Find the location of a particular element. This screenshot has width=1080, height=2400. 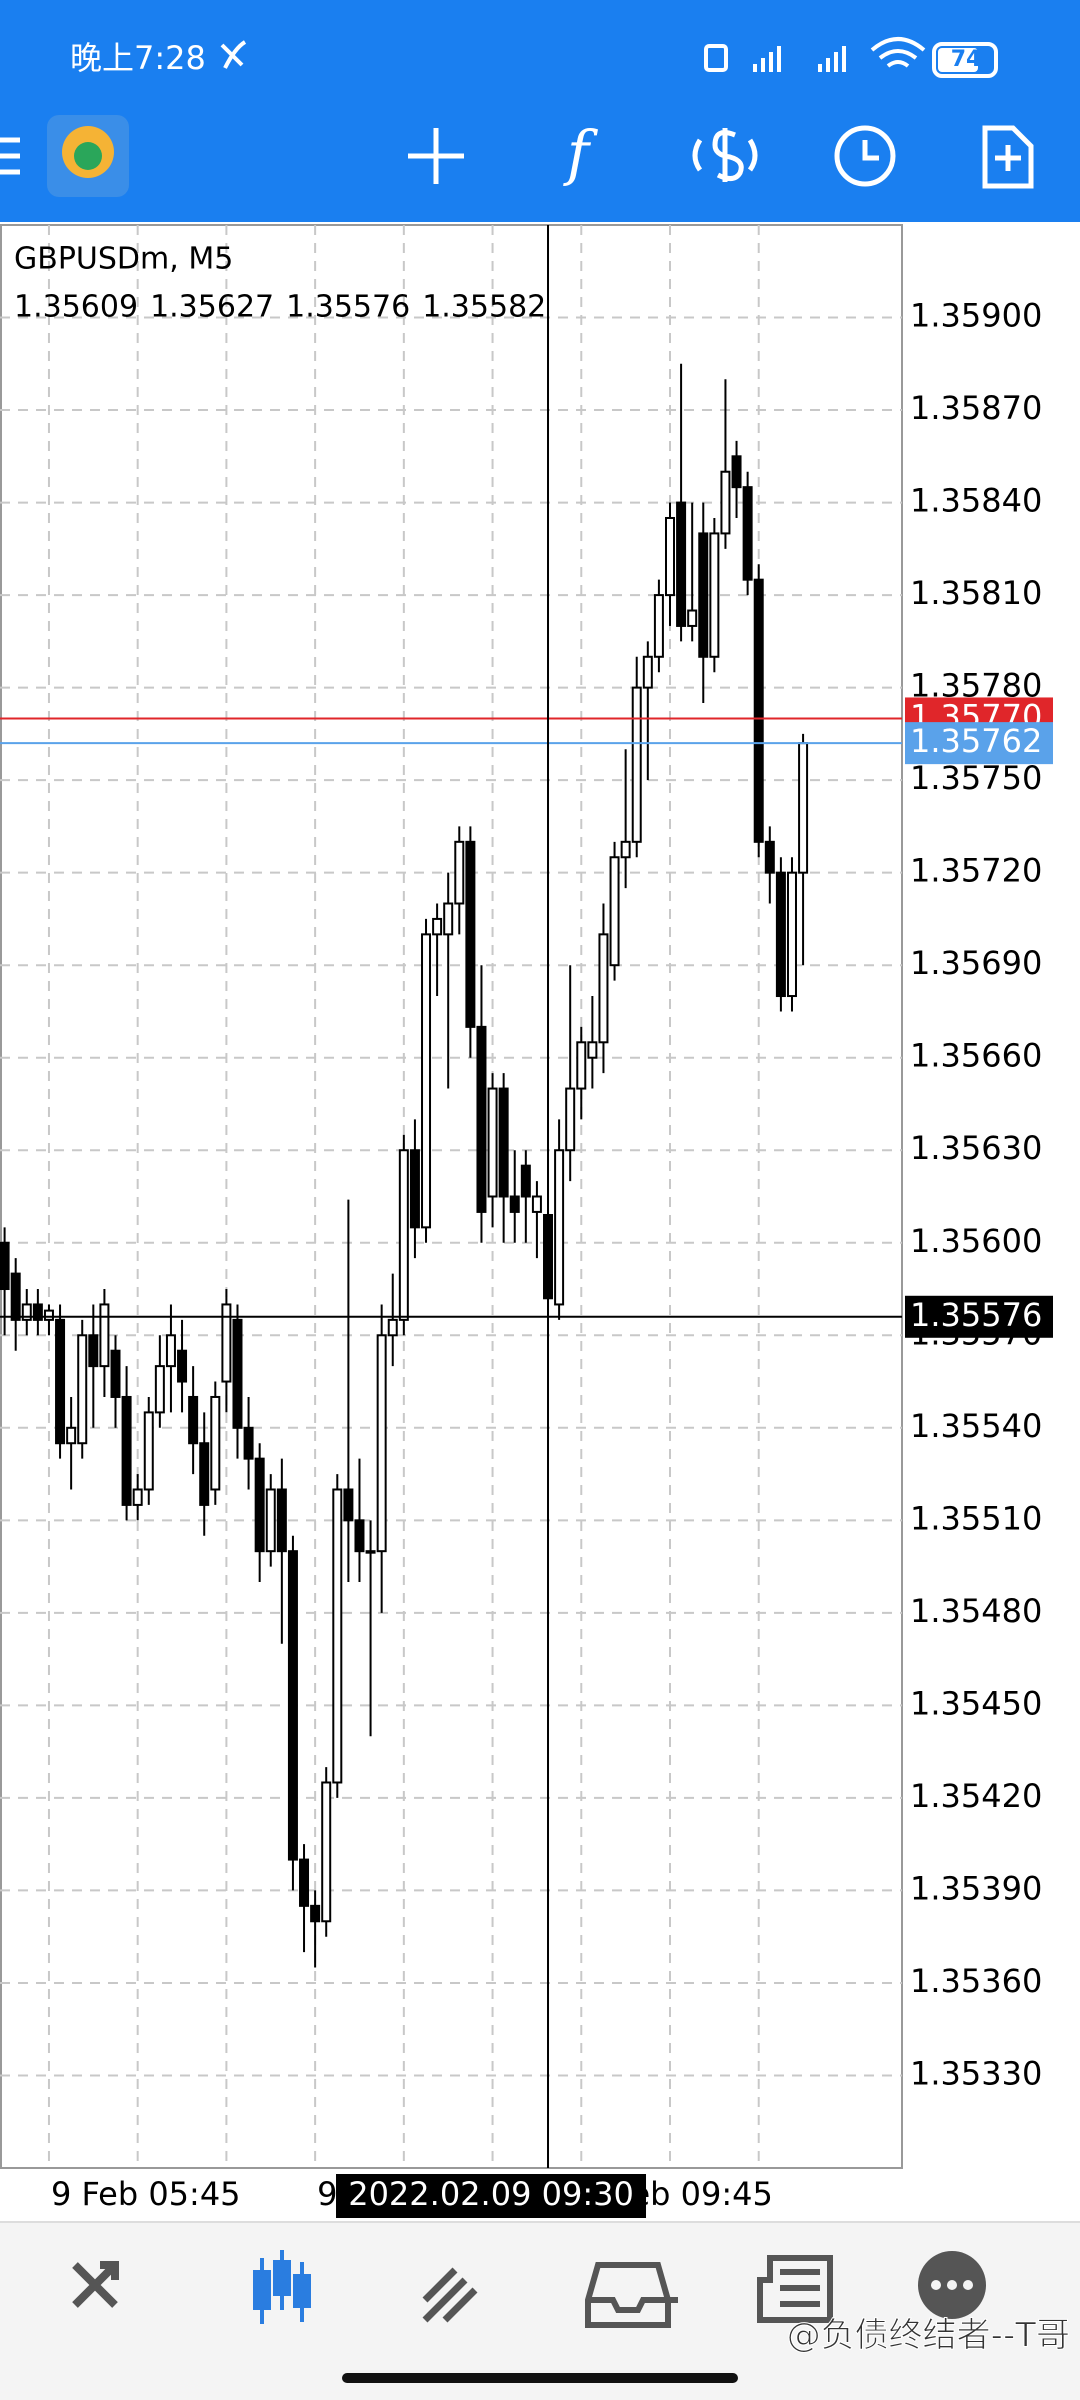

ohlc-readout: 1.35609 1.35627 1.35576 1.35582 is located at coordinates (280, 307).